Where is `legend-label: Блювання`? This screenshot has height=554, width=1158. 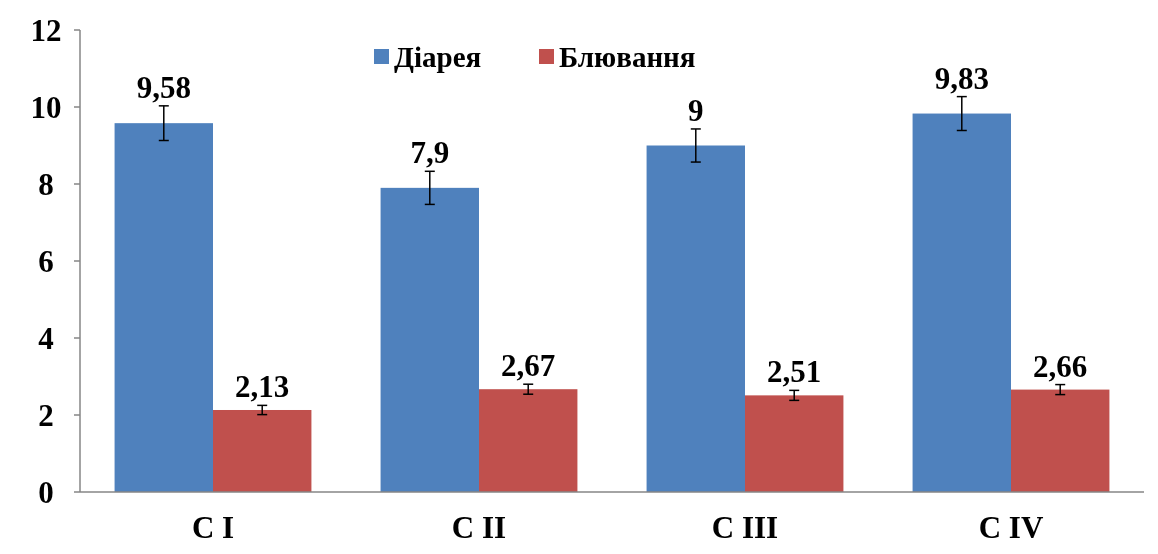 legend-label: Блювання is located at coordinates (627, 57).